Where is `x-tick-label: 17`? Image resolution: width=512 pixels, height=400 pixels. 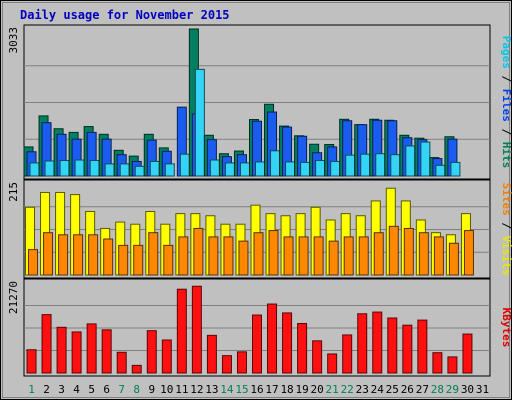 x-tick-label: 17 is located at coordinates (271, 389).